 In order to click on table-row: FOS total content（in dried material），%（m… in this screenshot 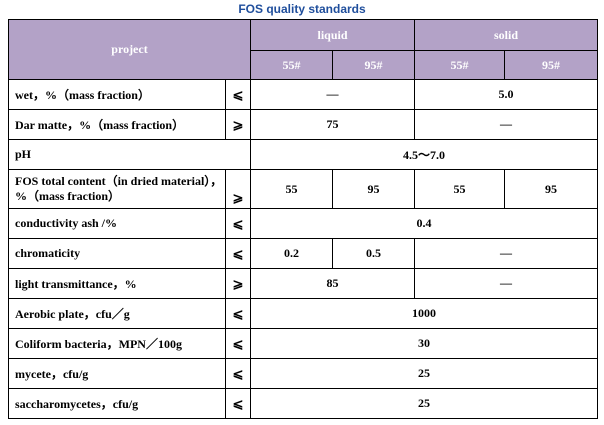, I will do `click(303, 189)`.